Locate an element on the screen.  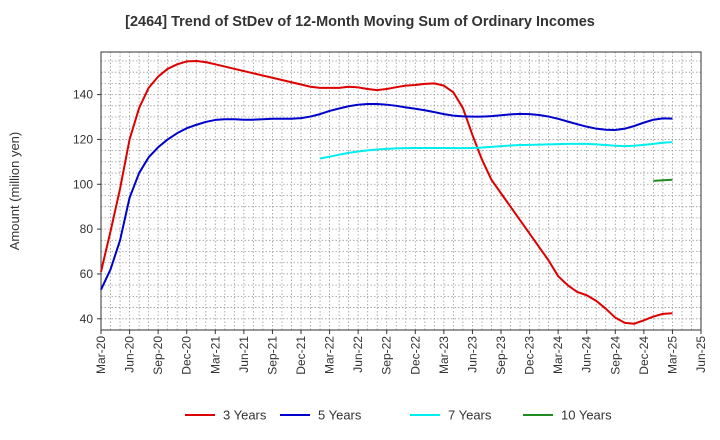
x-tick-label: Jun-24 is located at coordinates (587, 354).